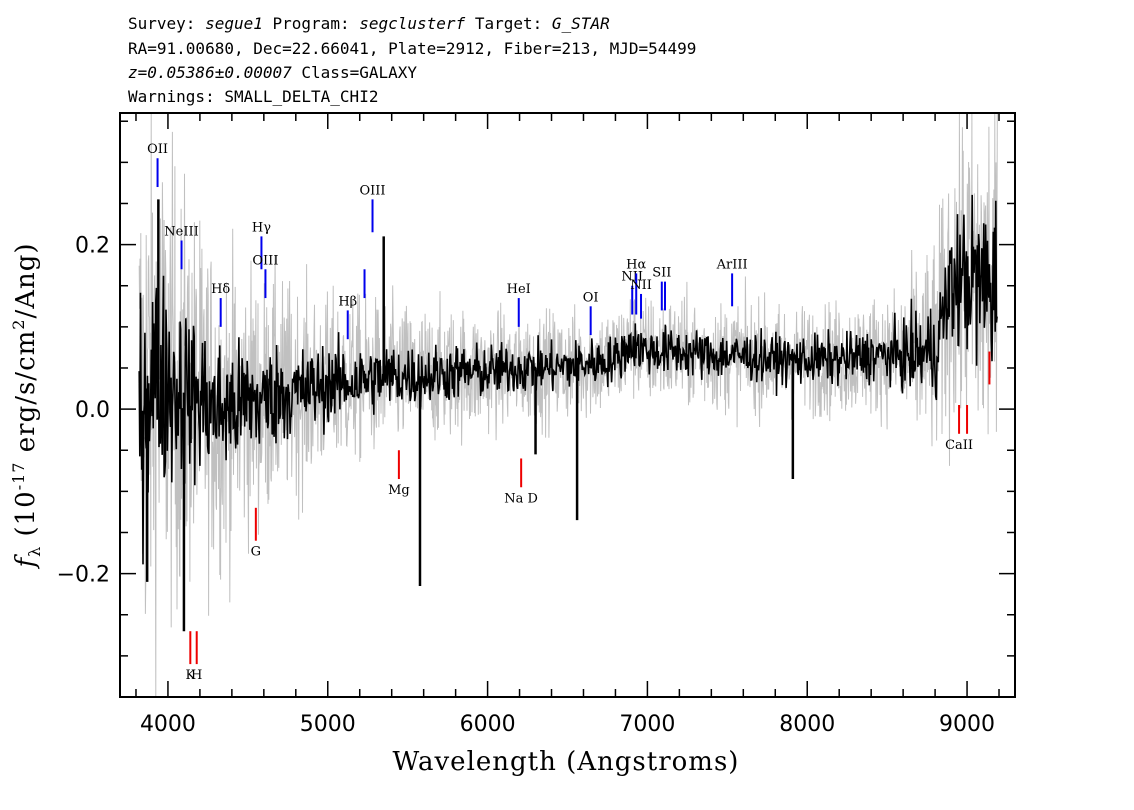 Image resolution: width=1134 pixels, height=810 pixels. Describe the element at coordinates (261, 227) in the screenshot. I see `emission-line-label: Hγ` at that location.